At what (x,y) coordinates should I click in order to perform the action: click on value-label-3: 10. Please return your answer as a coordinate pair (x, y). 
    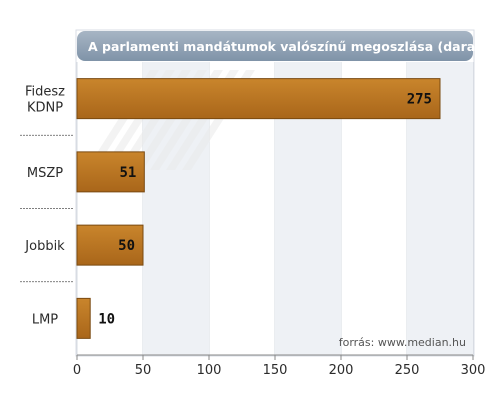
    Looking at the image, I should click on (106, 319).